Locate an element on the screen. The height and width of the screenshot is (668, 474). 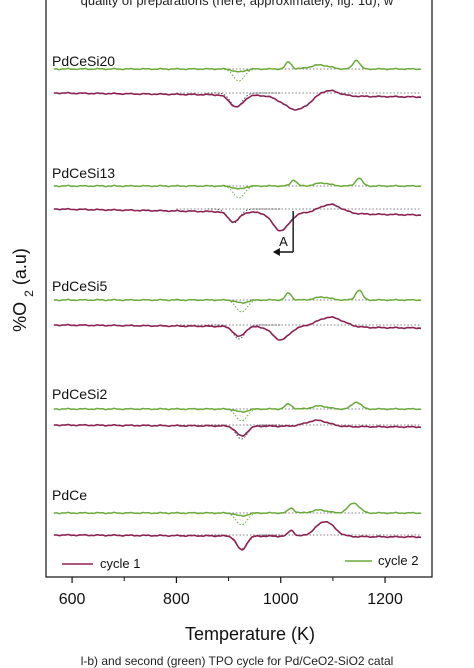
annotation-arrowhead is located at coordinates (276, 252).